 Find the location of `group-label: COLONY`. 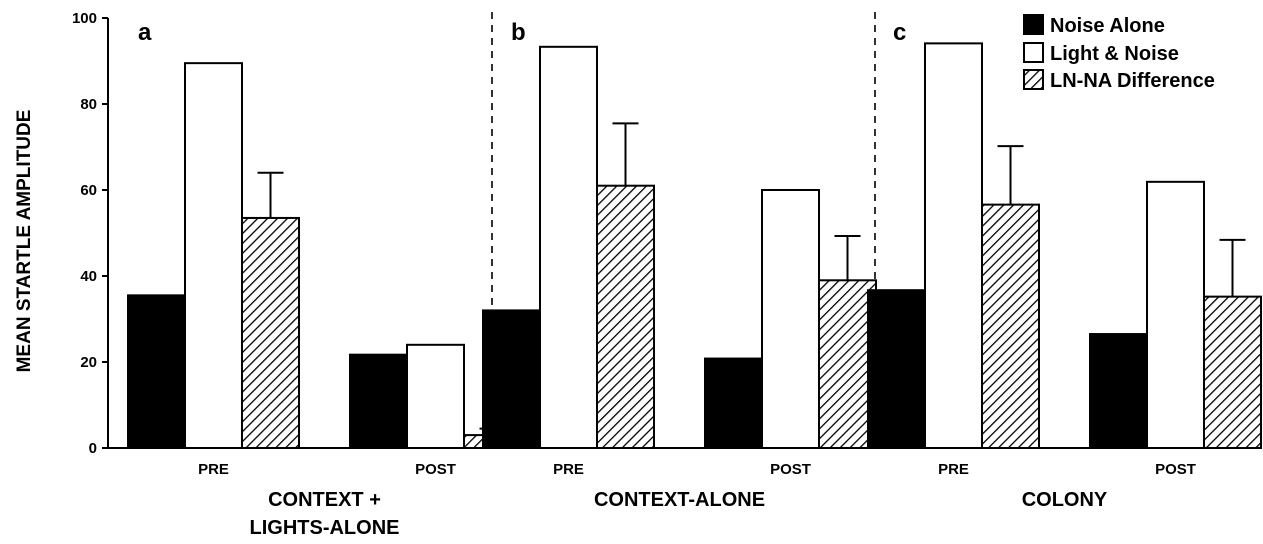

group-label: COLONY is located at coordinates (1065, 500).